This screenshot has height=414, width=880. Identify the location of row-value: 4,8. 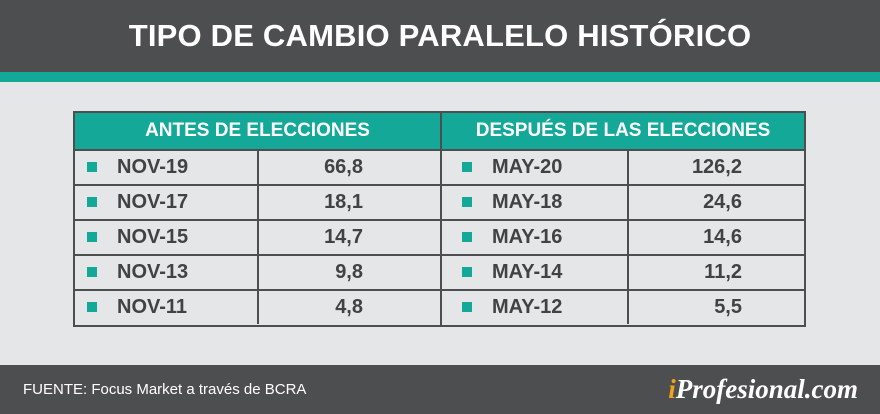
(349, 307).